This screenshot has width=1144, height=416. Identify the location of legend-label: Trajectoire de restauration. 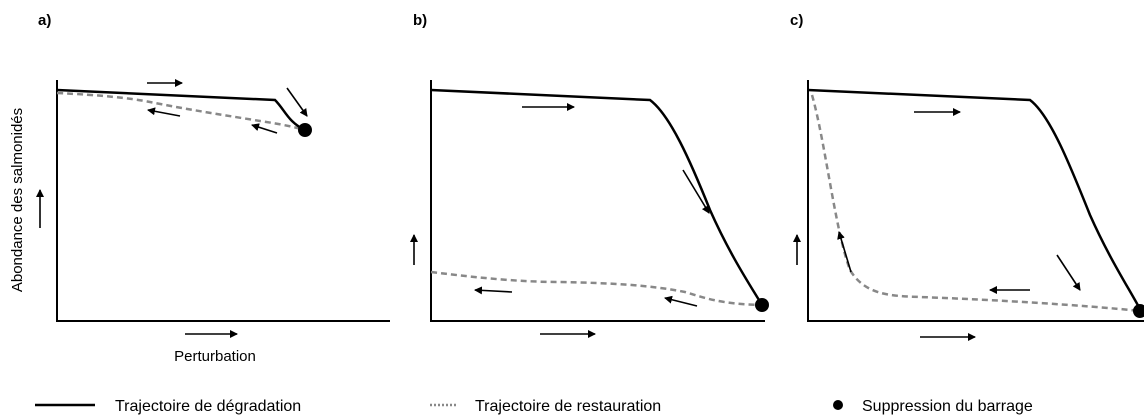
(568, 406).